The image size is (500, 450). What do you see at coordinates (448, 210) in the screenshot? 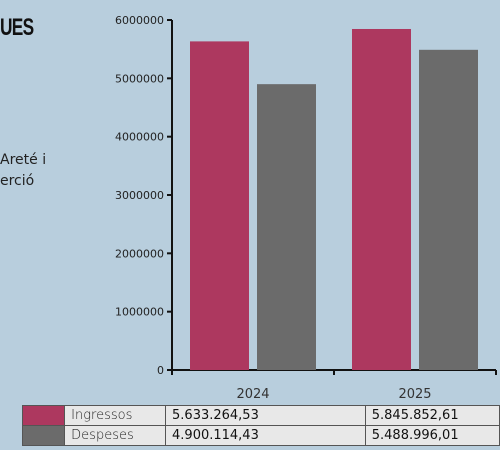
I see `bar-despeses-2025` at bounding box center [448, 210].